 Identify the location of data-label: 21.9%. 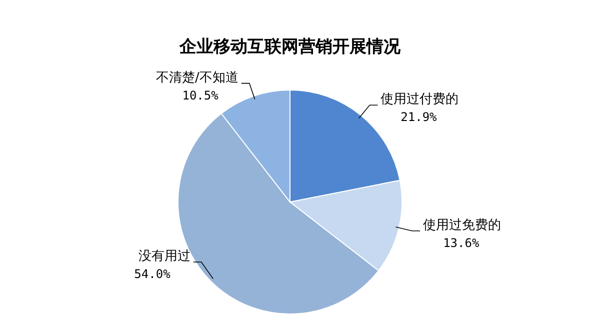
(419, 117).